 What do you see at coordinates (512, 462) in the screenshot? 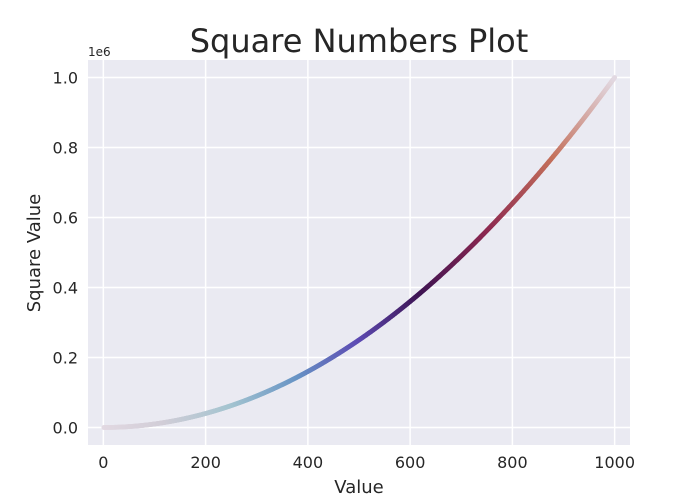
I see `x-tick-label: 800` at bounding box center [512, 462].